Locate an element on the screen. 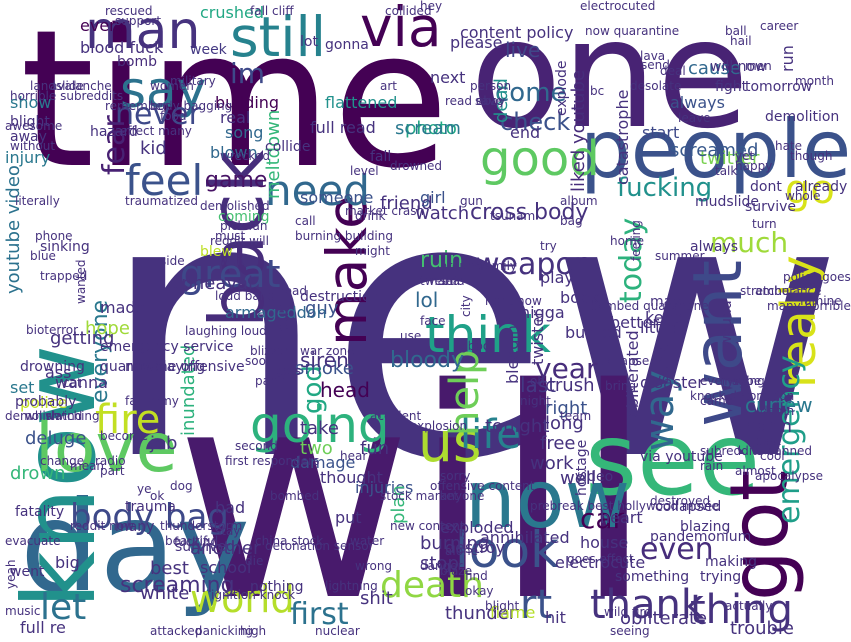 The image size is (851, 642). word-haha: haha is located at coordinates (445, 281).